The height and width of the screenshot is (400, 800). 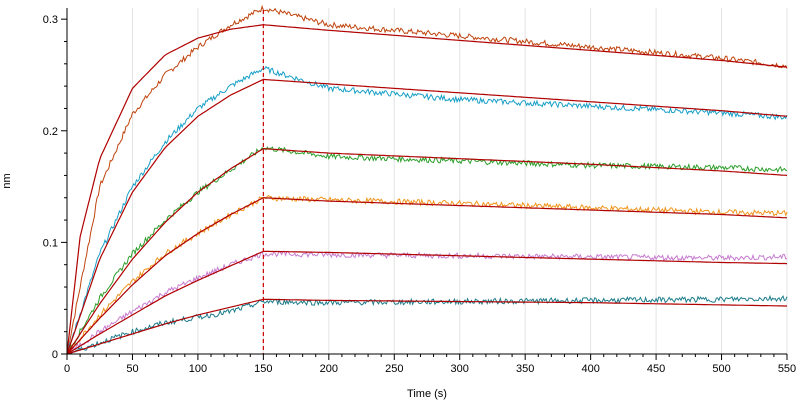 I want to click on x-tick-label: 450, so click(x=656, y=369).